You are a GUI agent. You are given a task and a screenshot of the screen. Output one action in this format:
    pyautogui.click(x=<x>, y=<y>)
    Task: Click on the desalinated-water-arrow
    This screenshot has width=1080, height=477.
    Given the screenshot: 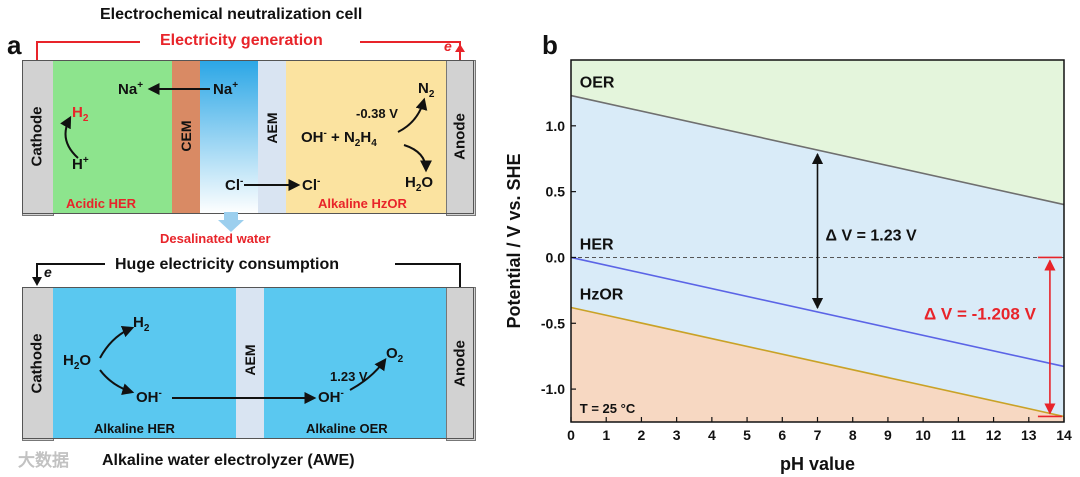 What is the action you would take?
    pyautogui.click(x=231, y=222)
    